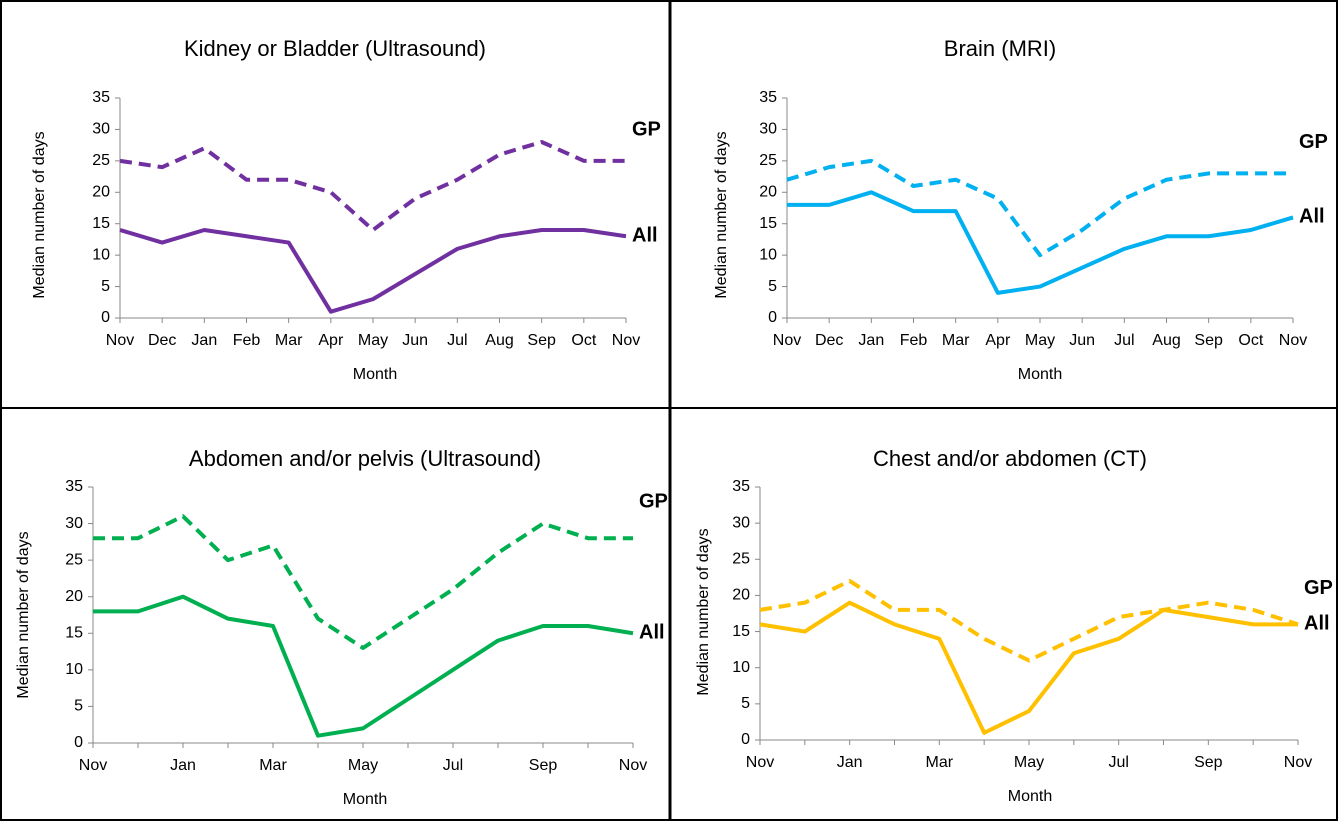 This screenshot has height=821, width=1338. What do you see at coordinates (1010, 458) in the screenshot?
I see `chart-title: Chest and/or abdomen (CT)` at bounding box center [1010, 458].